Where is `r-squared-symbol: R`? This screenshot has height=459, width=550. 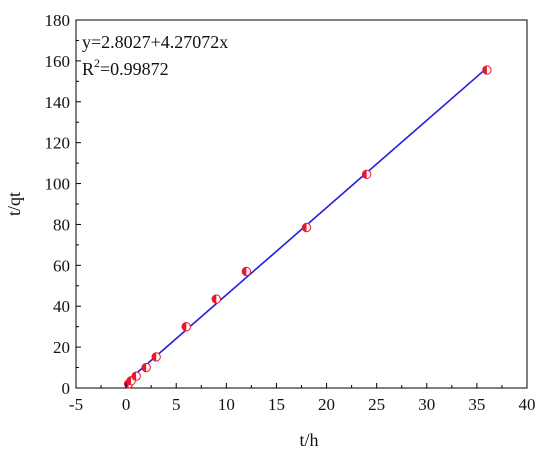 r-squared-symbol: R is located at coordinates (88, 69).